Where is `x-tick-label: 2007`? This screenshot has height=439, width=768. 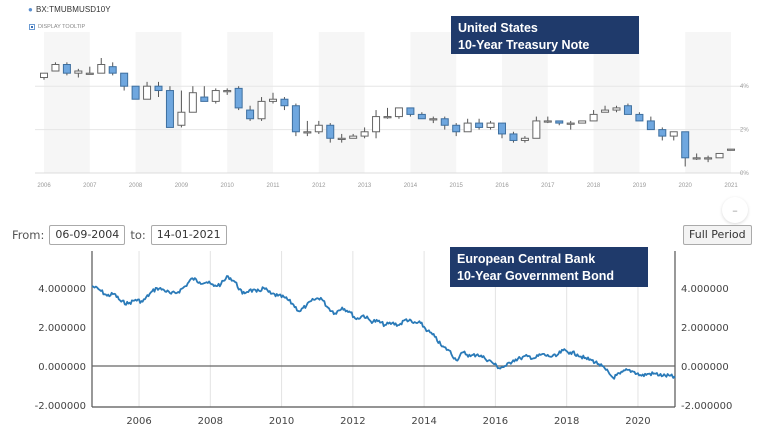 x-tick-label: 2007 is located at coordinates (90, 186).